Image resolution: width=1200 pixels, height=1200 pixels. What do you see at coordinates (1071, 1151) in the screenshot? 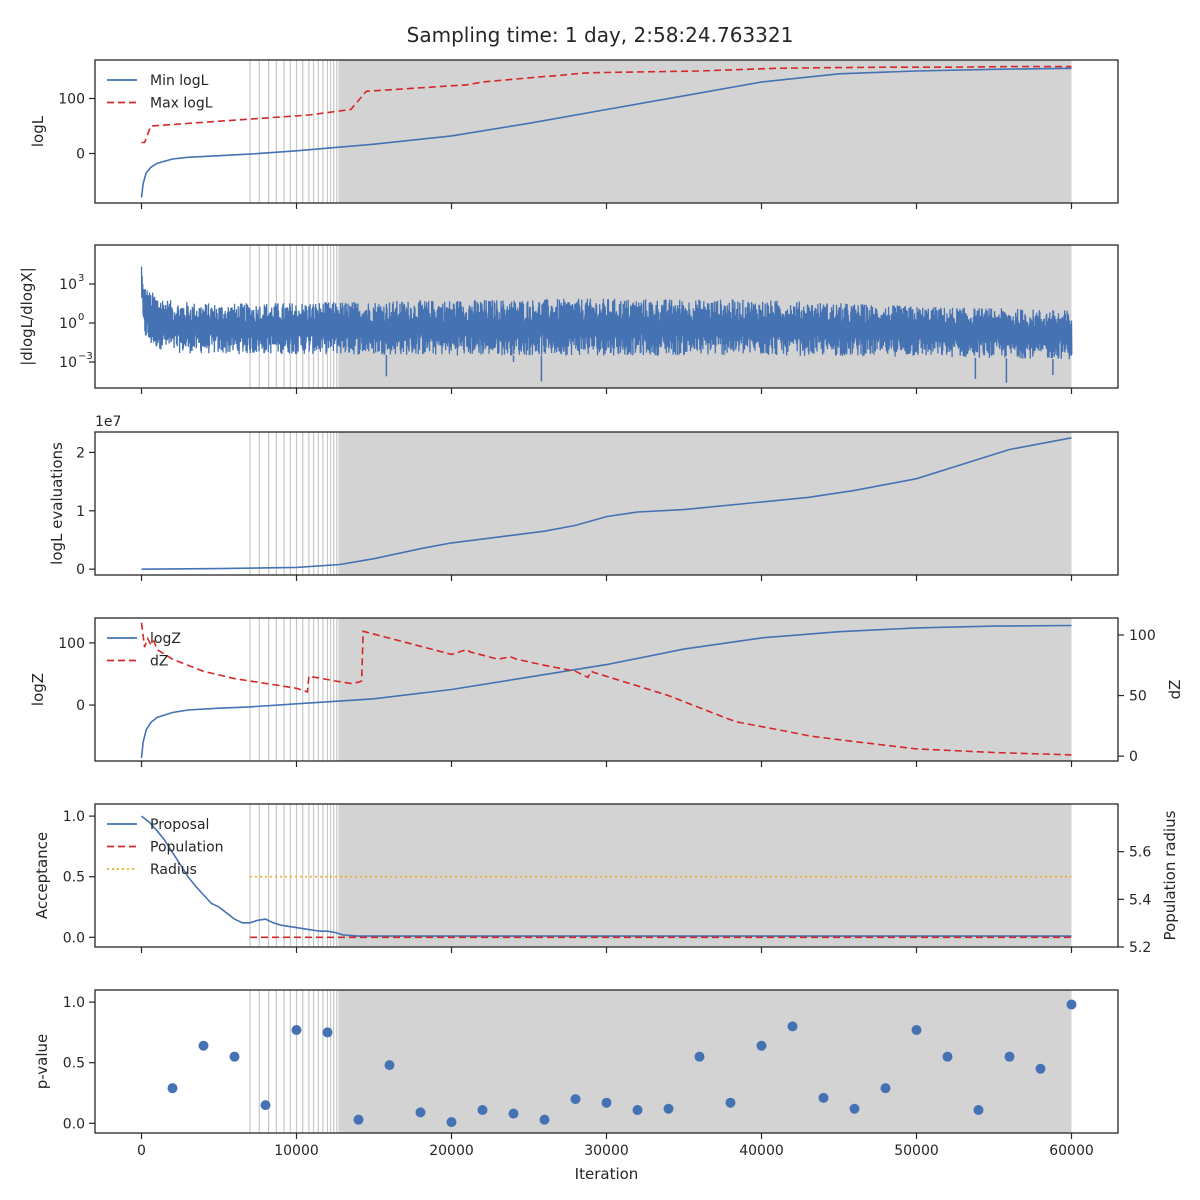
I see `x-tick-label: 60000` at bounding box center [1071, 1151].